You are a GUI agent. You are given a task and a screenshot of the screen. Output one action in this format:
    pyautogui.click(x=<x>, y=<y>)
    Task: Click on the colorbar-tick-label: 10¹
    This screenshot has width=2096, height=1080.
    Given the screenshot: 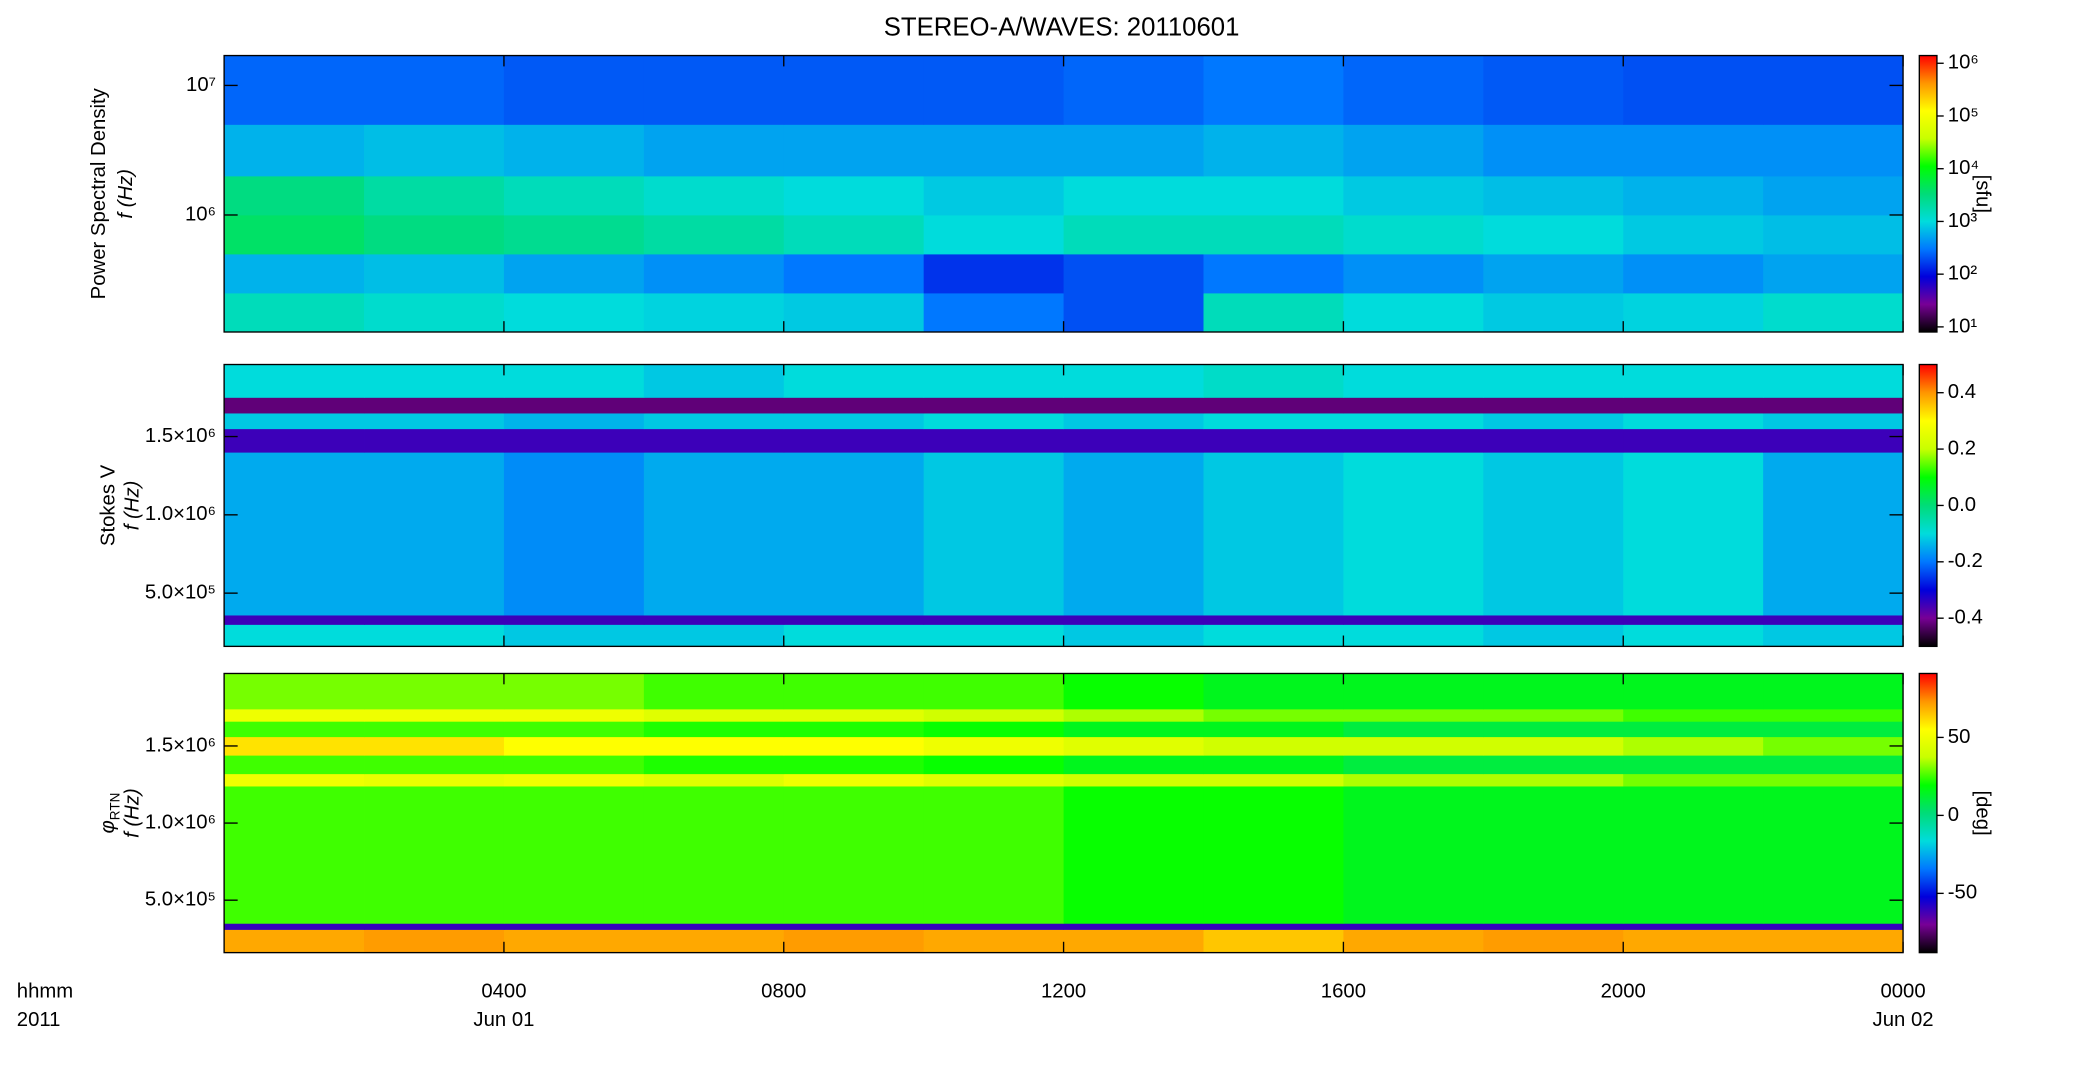 What is the action you would take?
    pyautogui.click(x=1963, y=326)
    